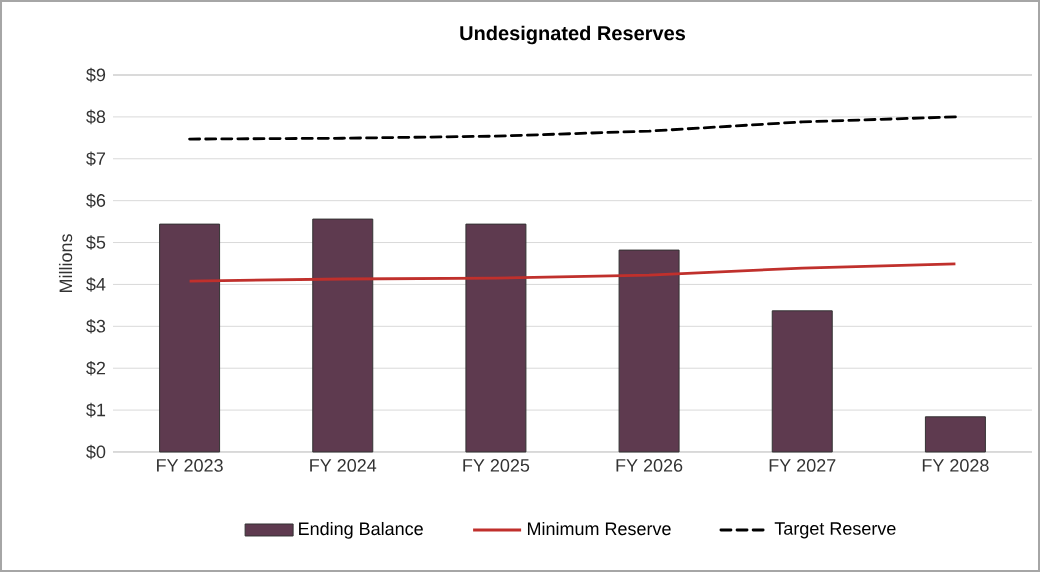 The image size is (1040, 572). Describe the element at coordinates (65, 263) in the screenshot. I see `y-axis-title: Millions` at that location.